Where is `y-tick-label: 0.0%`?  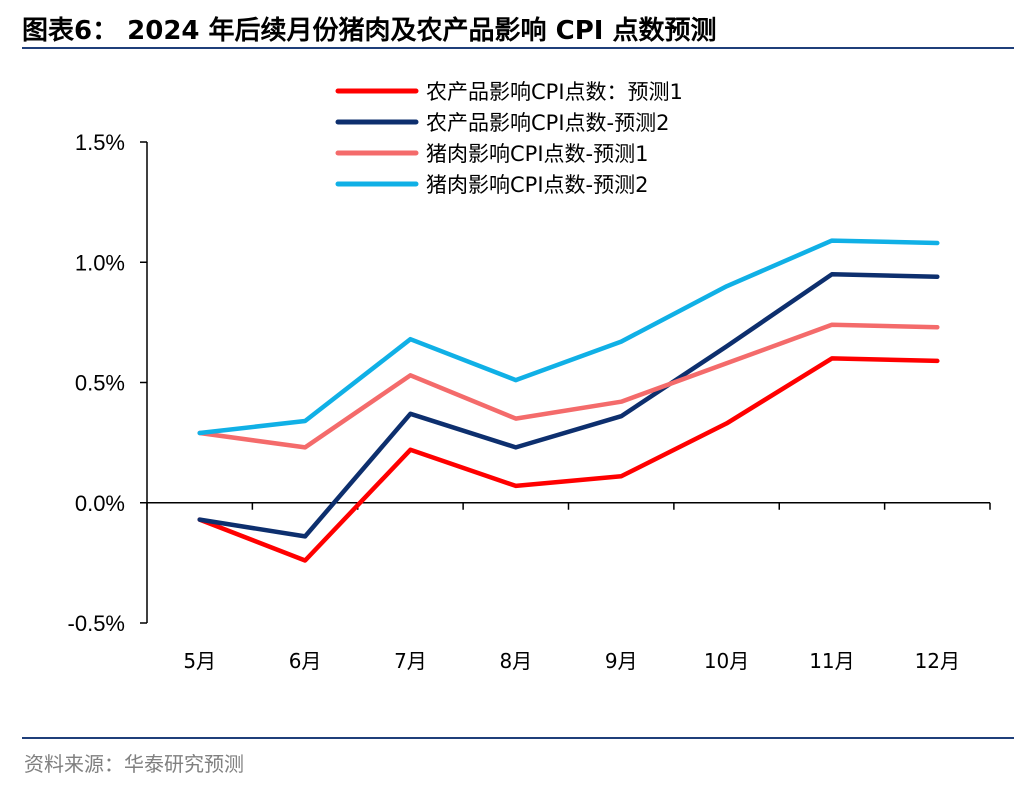 y-tick-label: 0.0% is located at coordinates (100, 503).